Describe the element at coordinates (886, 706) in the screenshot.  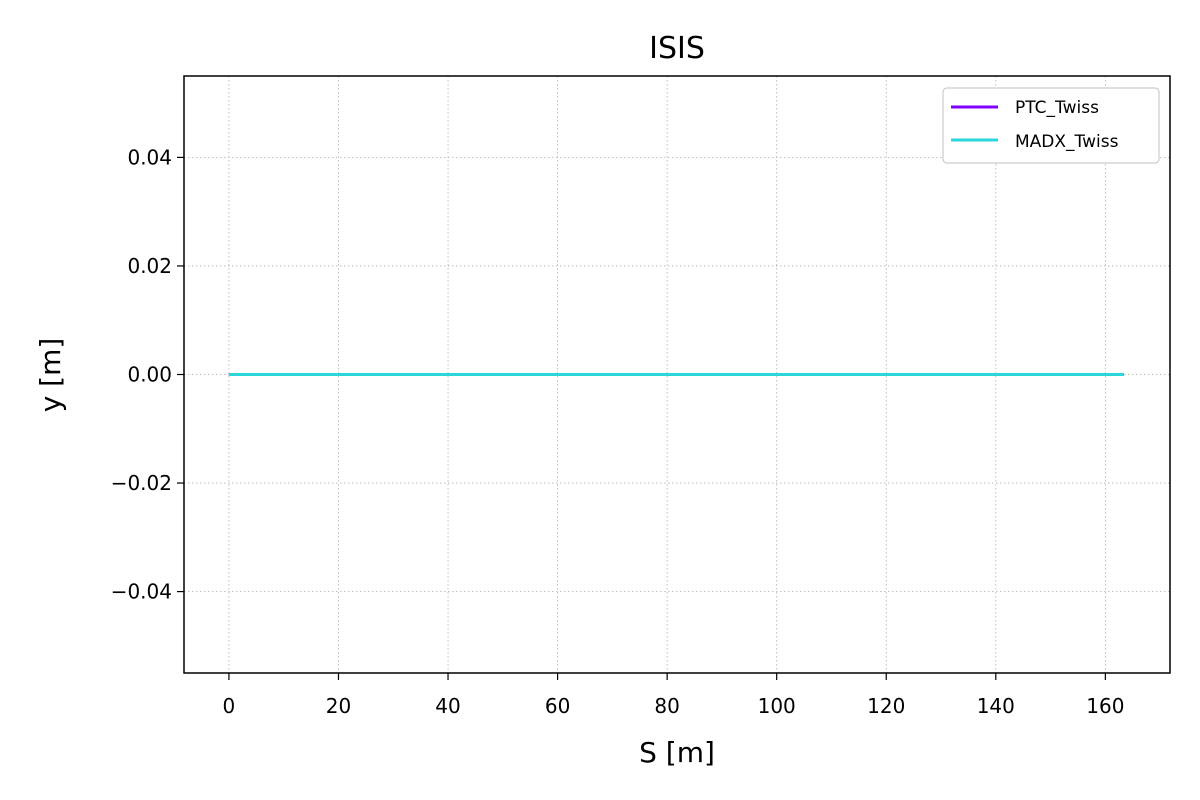
I see `x-tick-label: 120` at that location.